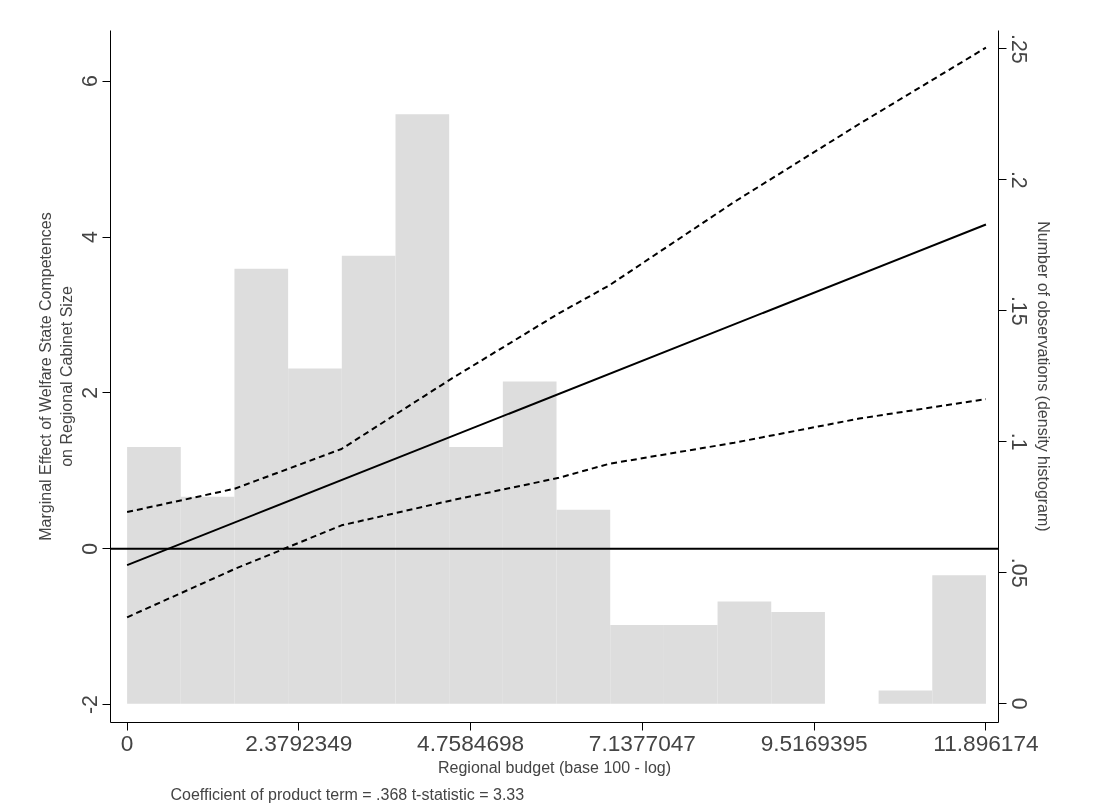 The image size is (1108, 807). I want to click on y-tick-label: 4, so click(90, 236).